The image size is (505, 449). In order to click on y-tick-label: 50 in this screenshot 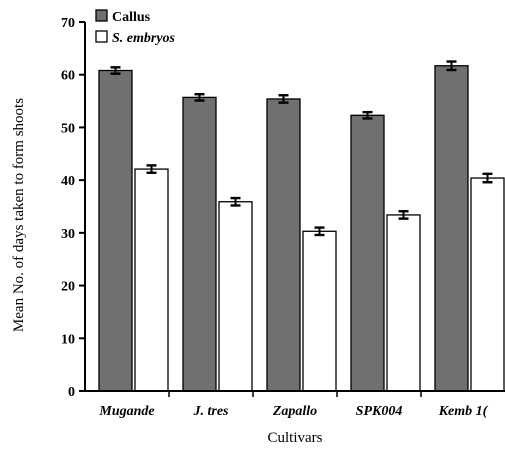, I will do `click(68, 128)`.